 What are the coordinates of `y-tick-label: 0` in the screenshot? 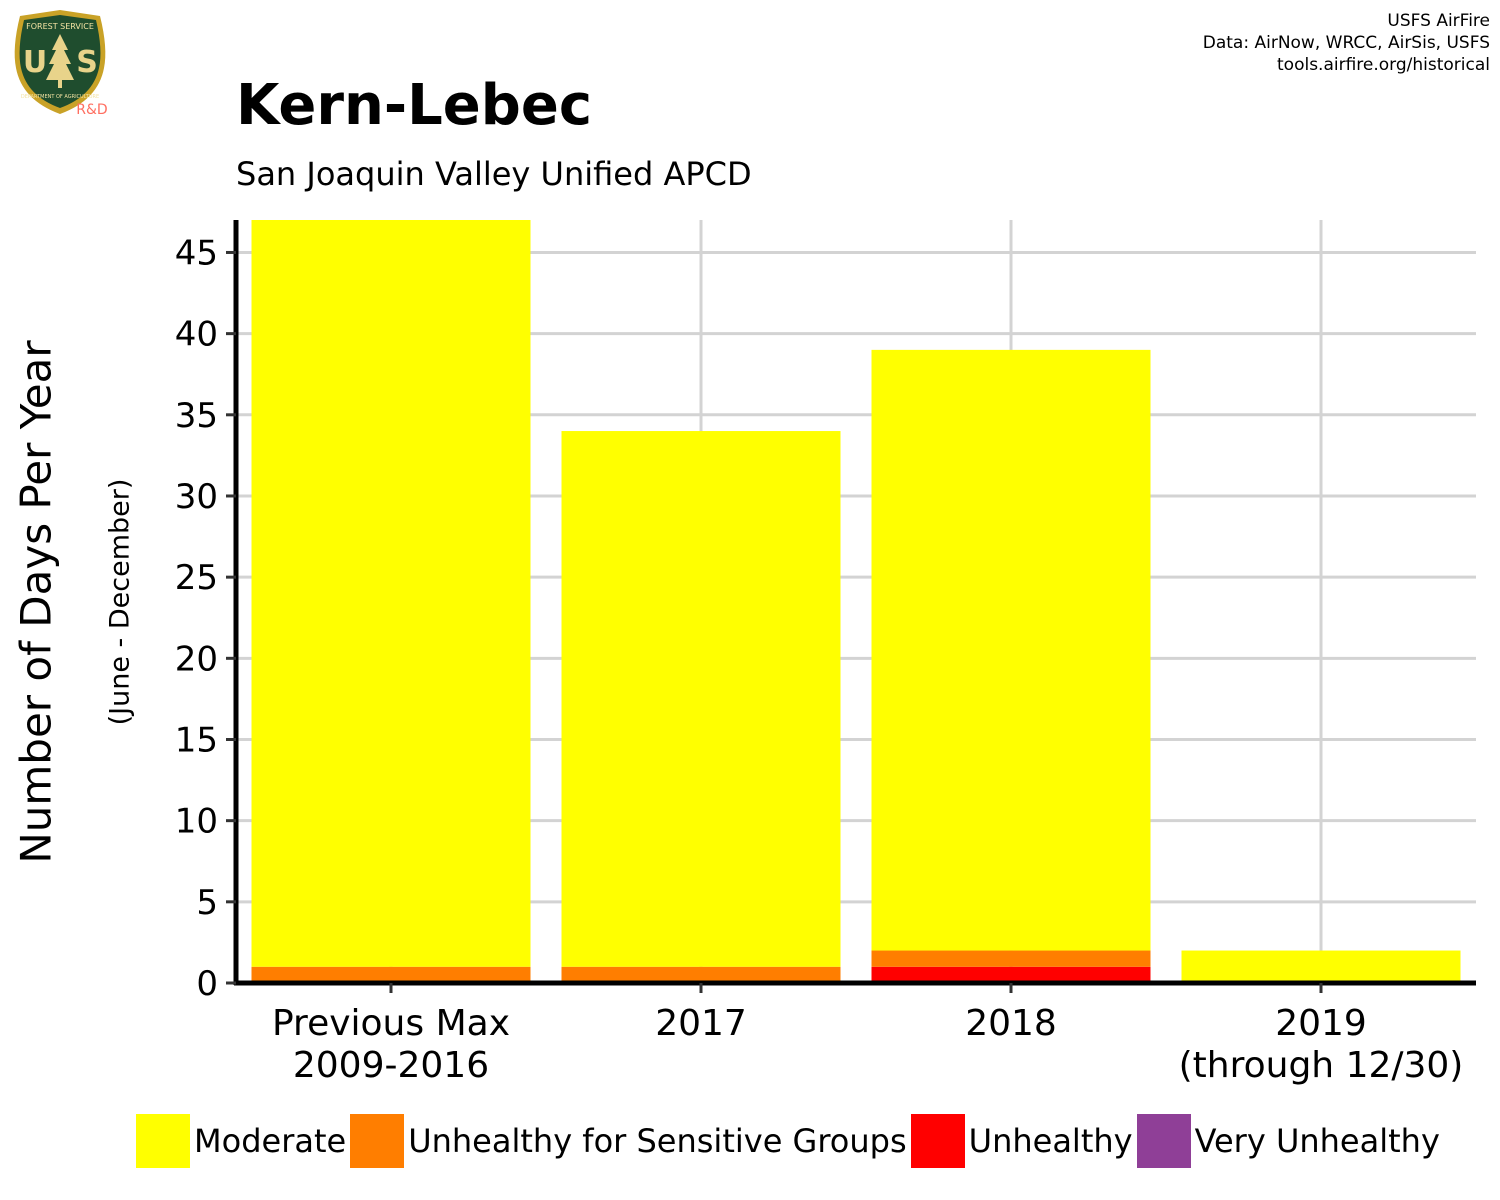 It's located at (207, 984).